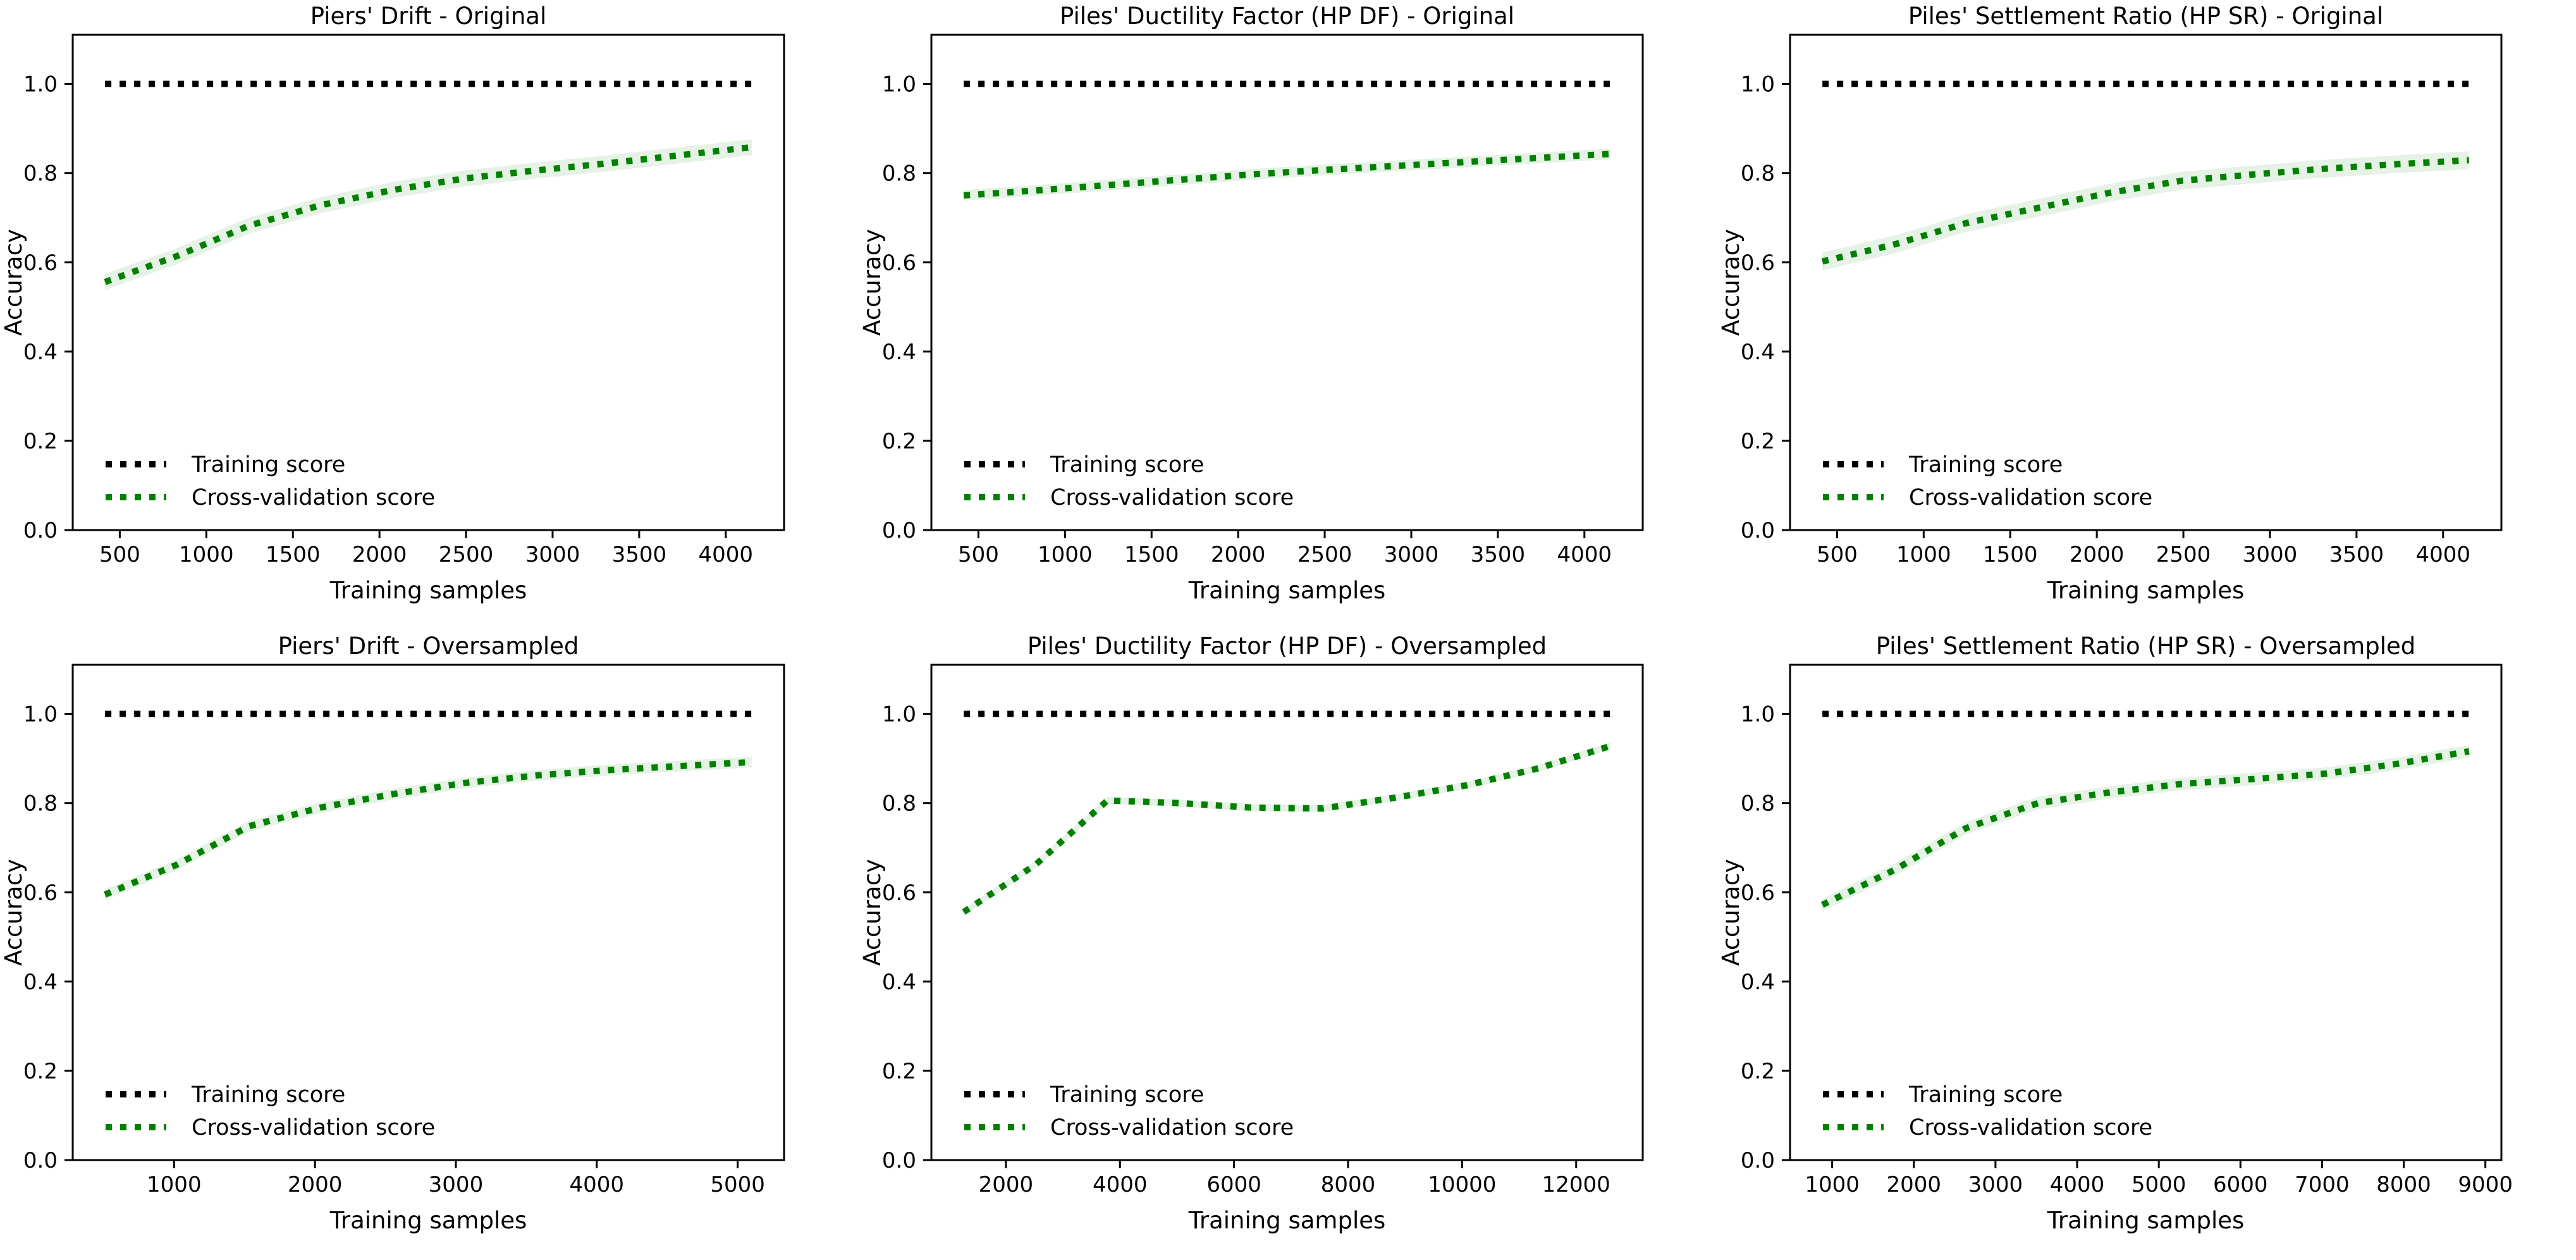 This screenshot has width=2576, height=1260. I want to click on x-tick-label: 500, so click(1837, 554).